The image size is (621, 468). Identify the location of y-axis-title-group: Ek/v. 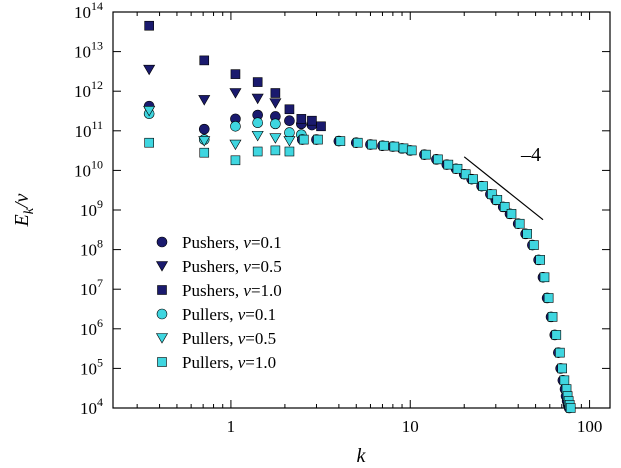
(24, 210).